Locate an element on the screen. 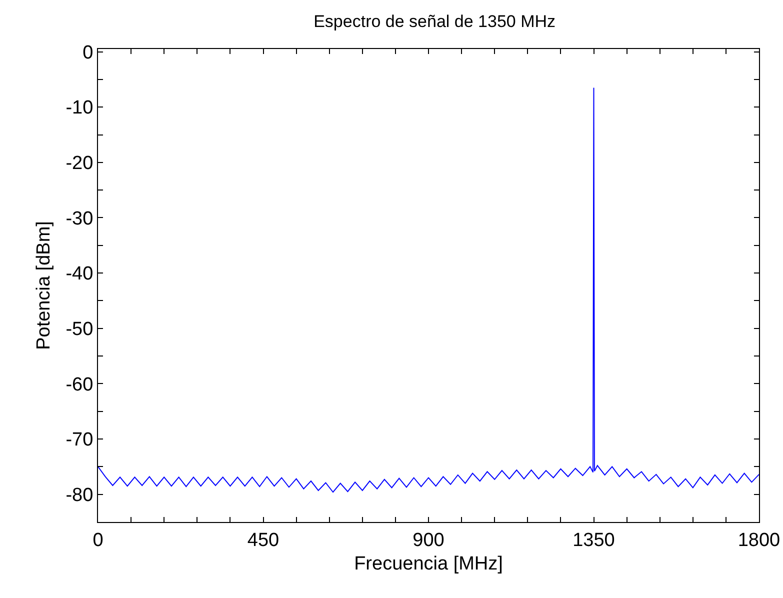 The width and height of the screenshot is (783, 598). y-tick-label: -60 is located at coordinates (80, 385).